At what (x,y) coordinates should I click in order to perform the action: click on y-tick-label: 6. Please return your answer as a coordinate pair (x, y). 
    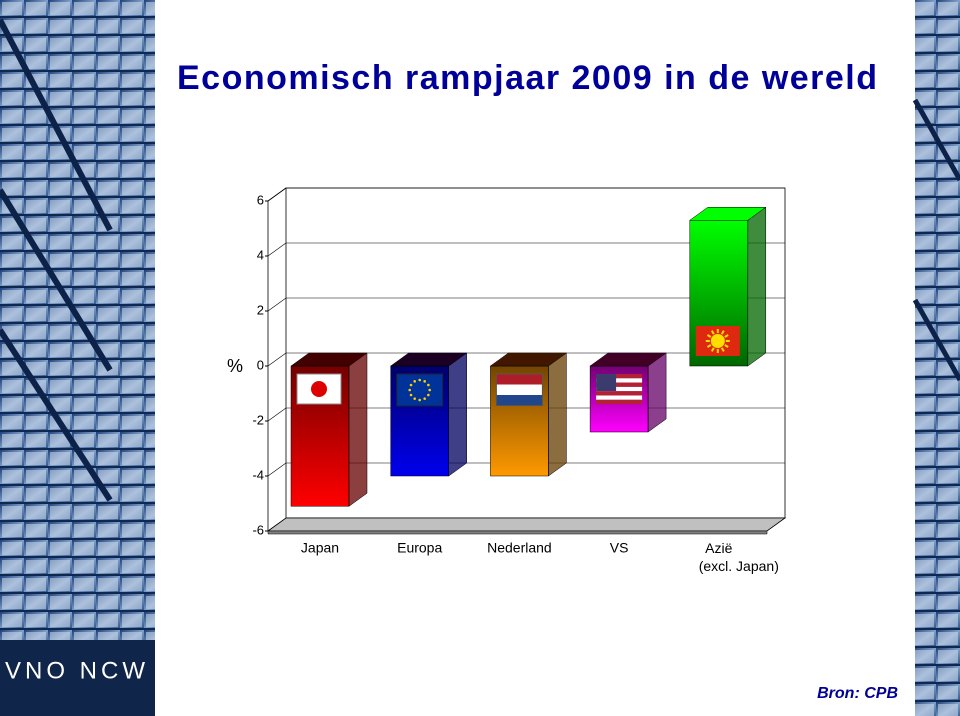
    Looking at the image, I should click on (260, 199).